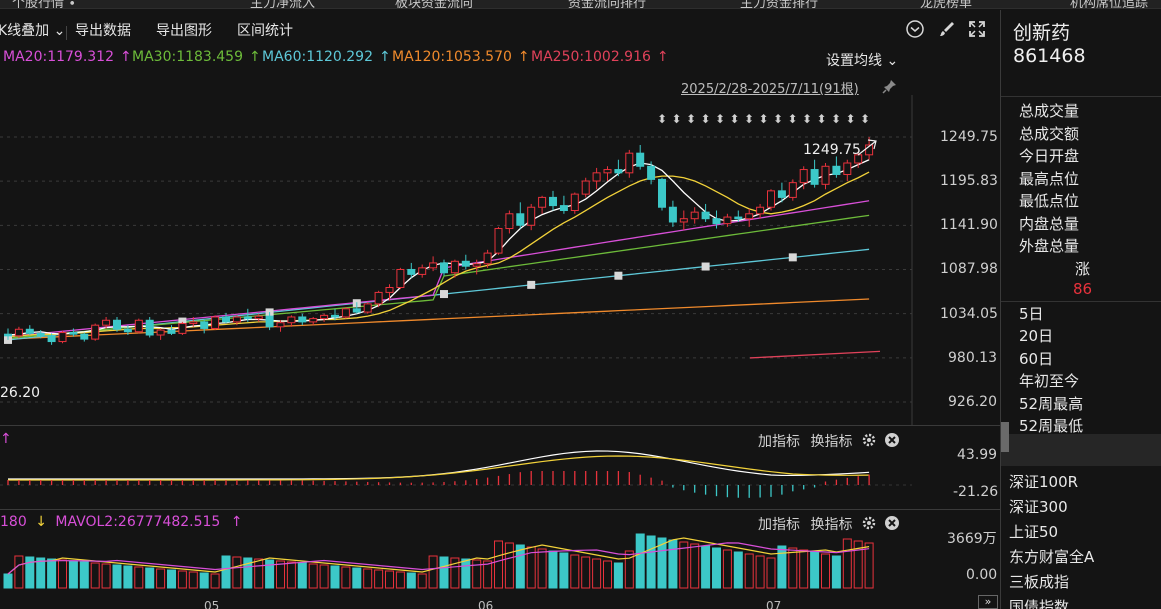 Image resolution: width=1161 pixels, height=609 pixels. What do you see at coordinates (890, 86) in the screenshot?
I see `pin-icon` at bounding box center [890, 86].